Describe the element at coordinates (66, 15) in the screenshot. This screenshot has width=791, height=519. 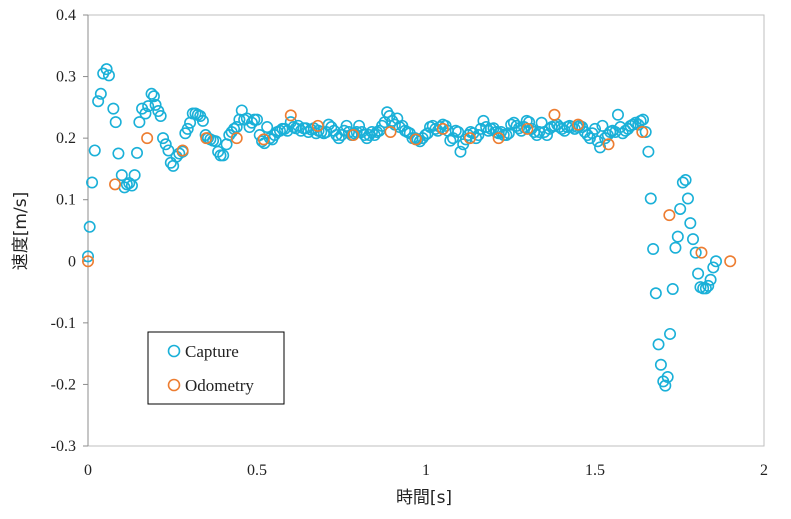
I see `y-tick-label: 0.4` at that location.